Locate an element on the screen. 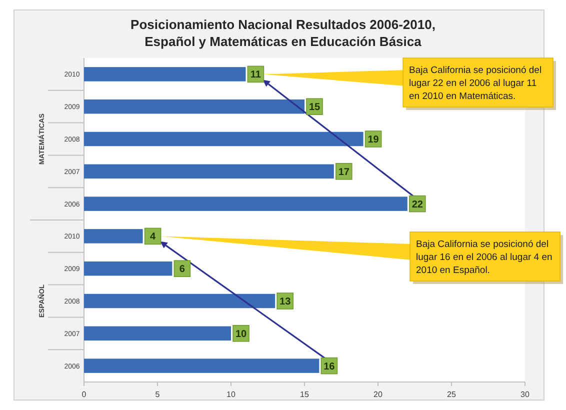 This screenshot has width=566, height=410. data-label: 4 is located at coordinates (153, 237).